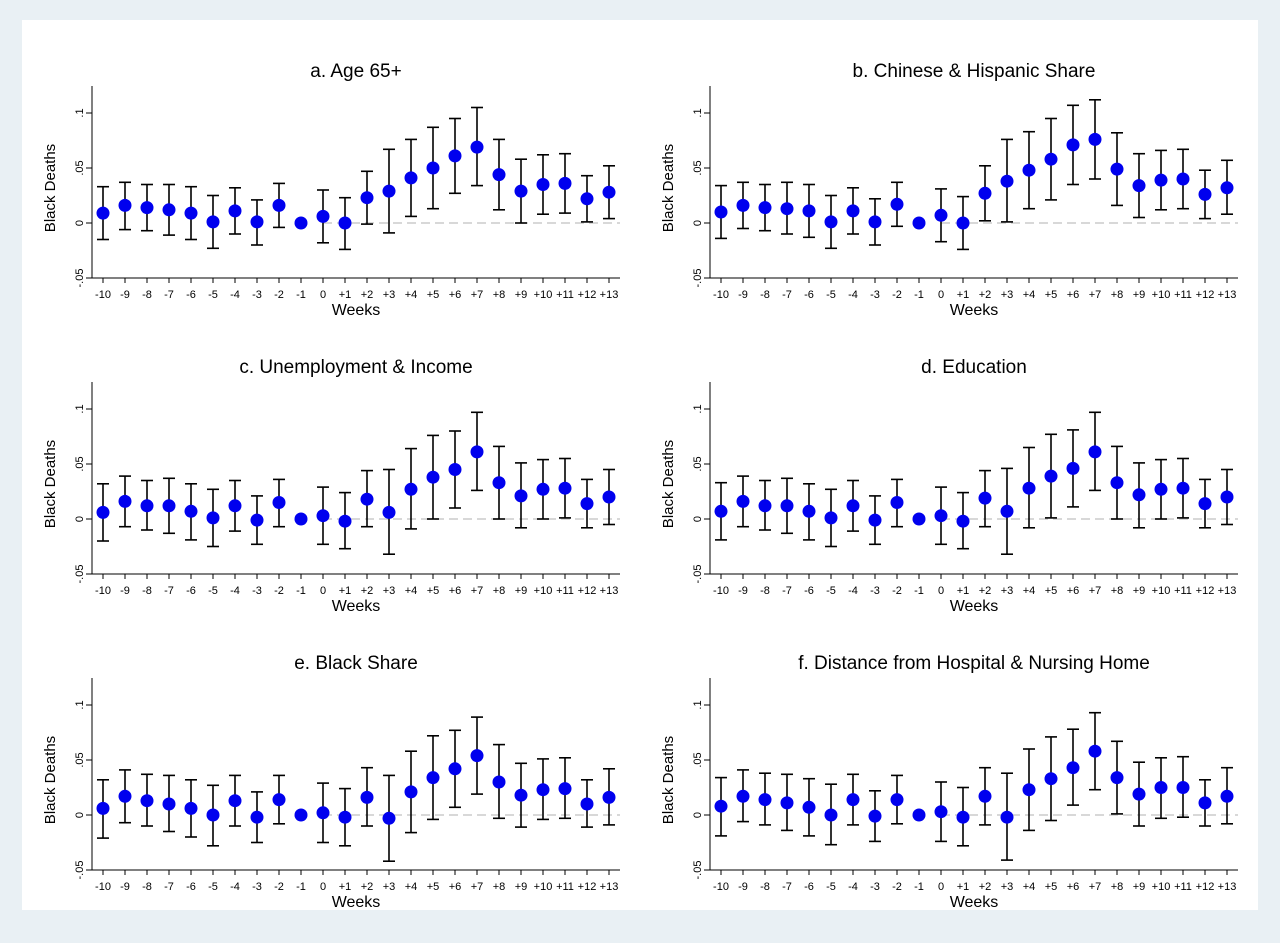 This screenshot has width=1280, height=943. Describe the element at coordinates (257, 887) in the screenshot. I see `x-tick-label: -3` at that location.